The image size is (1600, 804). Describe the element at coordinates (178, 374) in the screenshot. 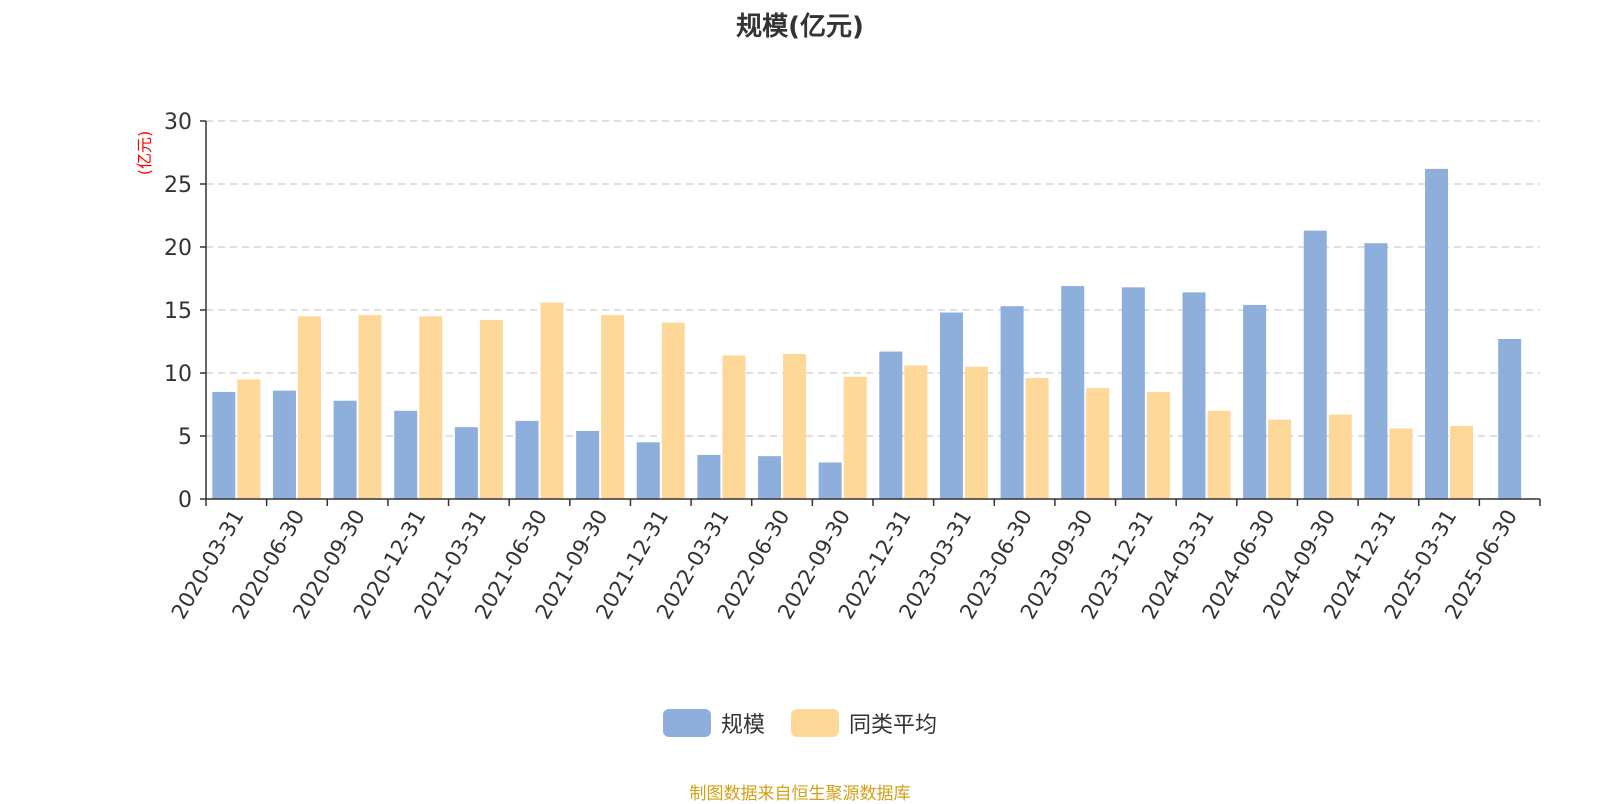

I see `y-tick-label: 10` at that location.